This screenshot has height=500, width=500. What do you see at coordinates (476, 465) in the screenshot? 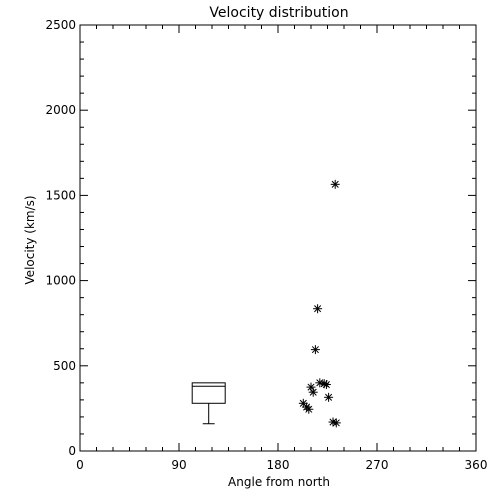
I see `x-tick-label-4: 360` at bounding box center [476, 465].